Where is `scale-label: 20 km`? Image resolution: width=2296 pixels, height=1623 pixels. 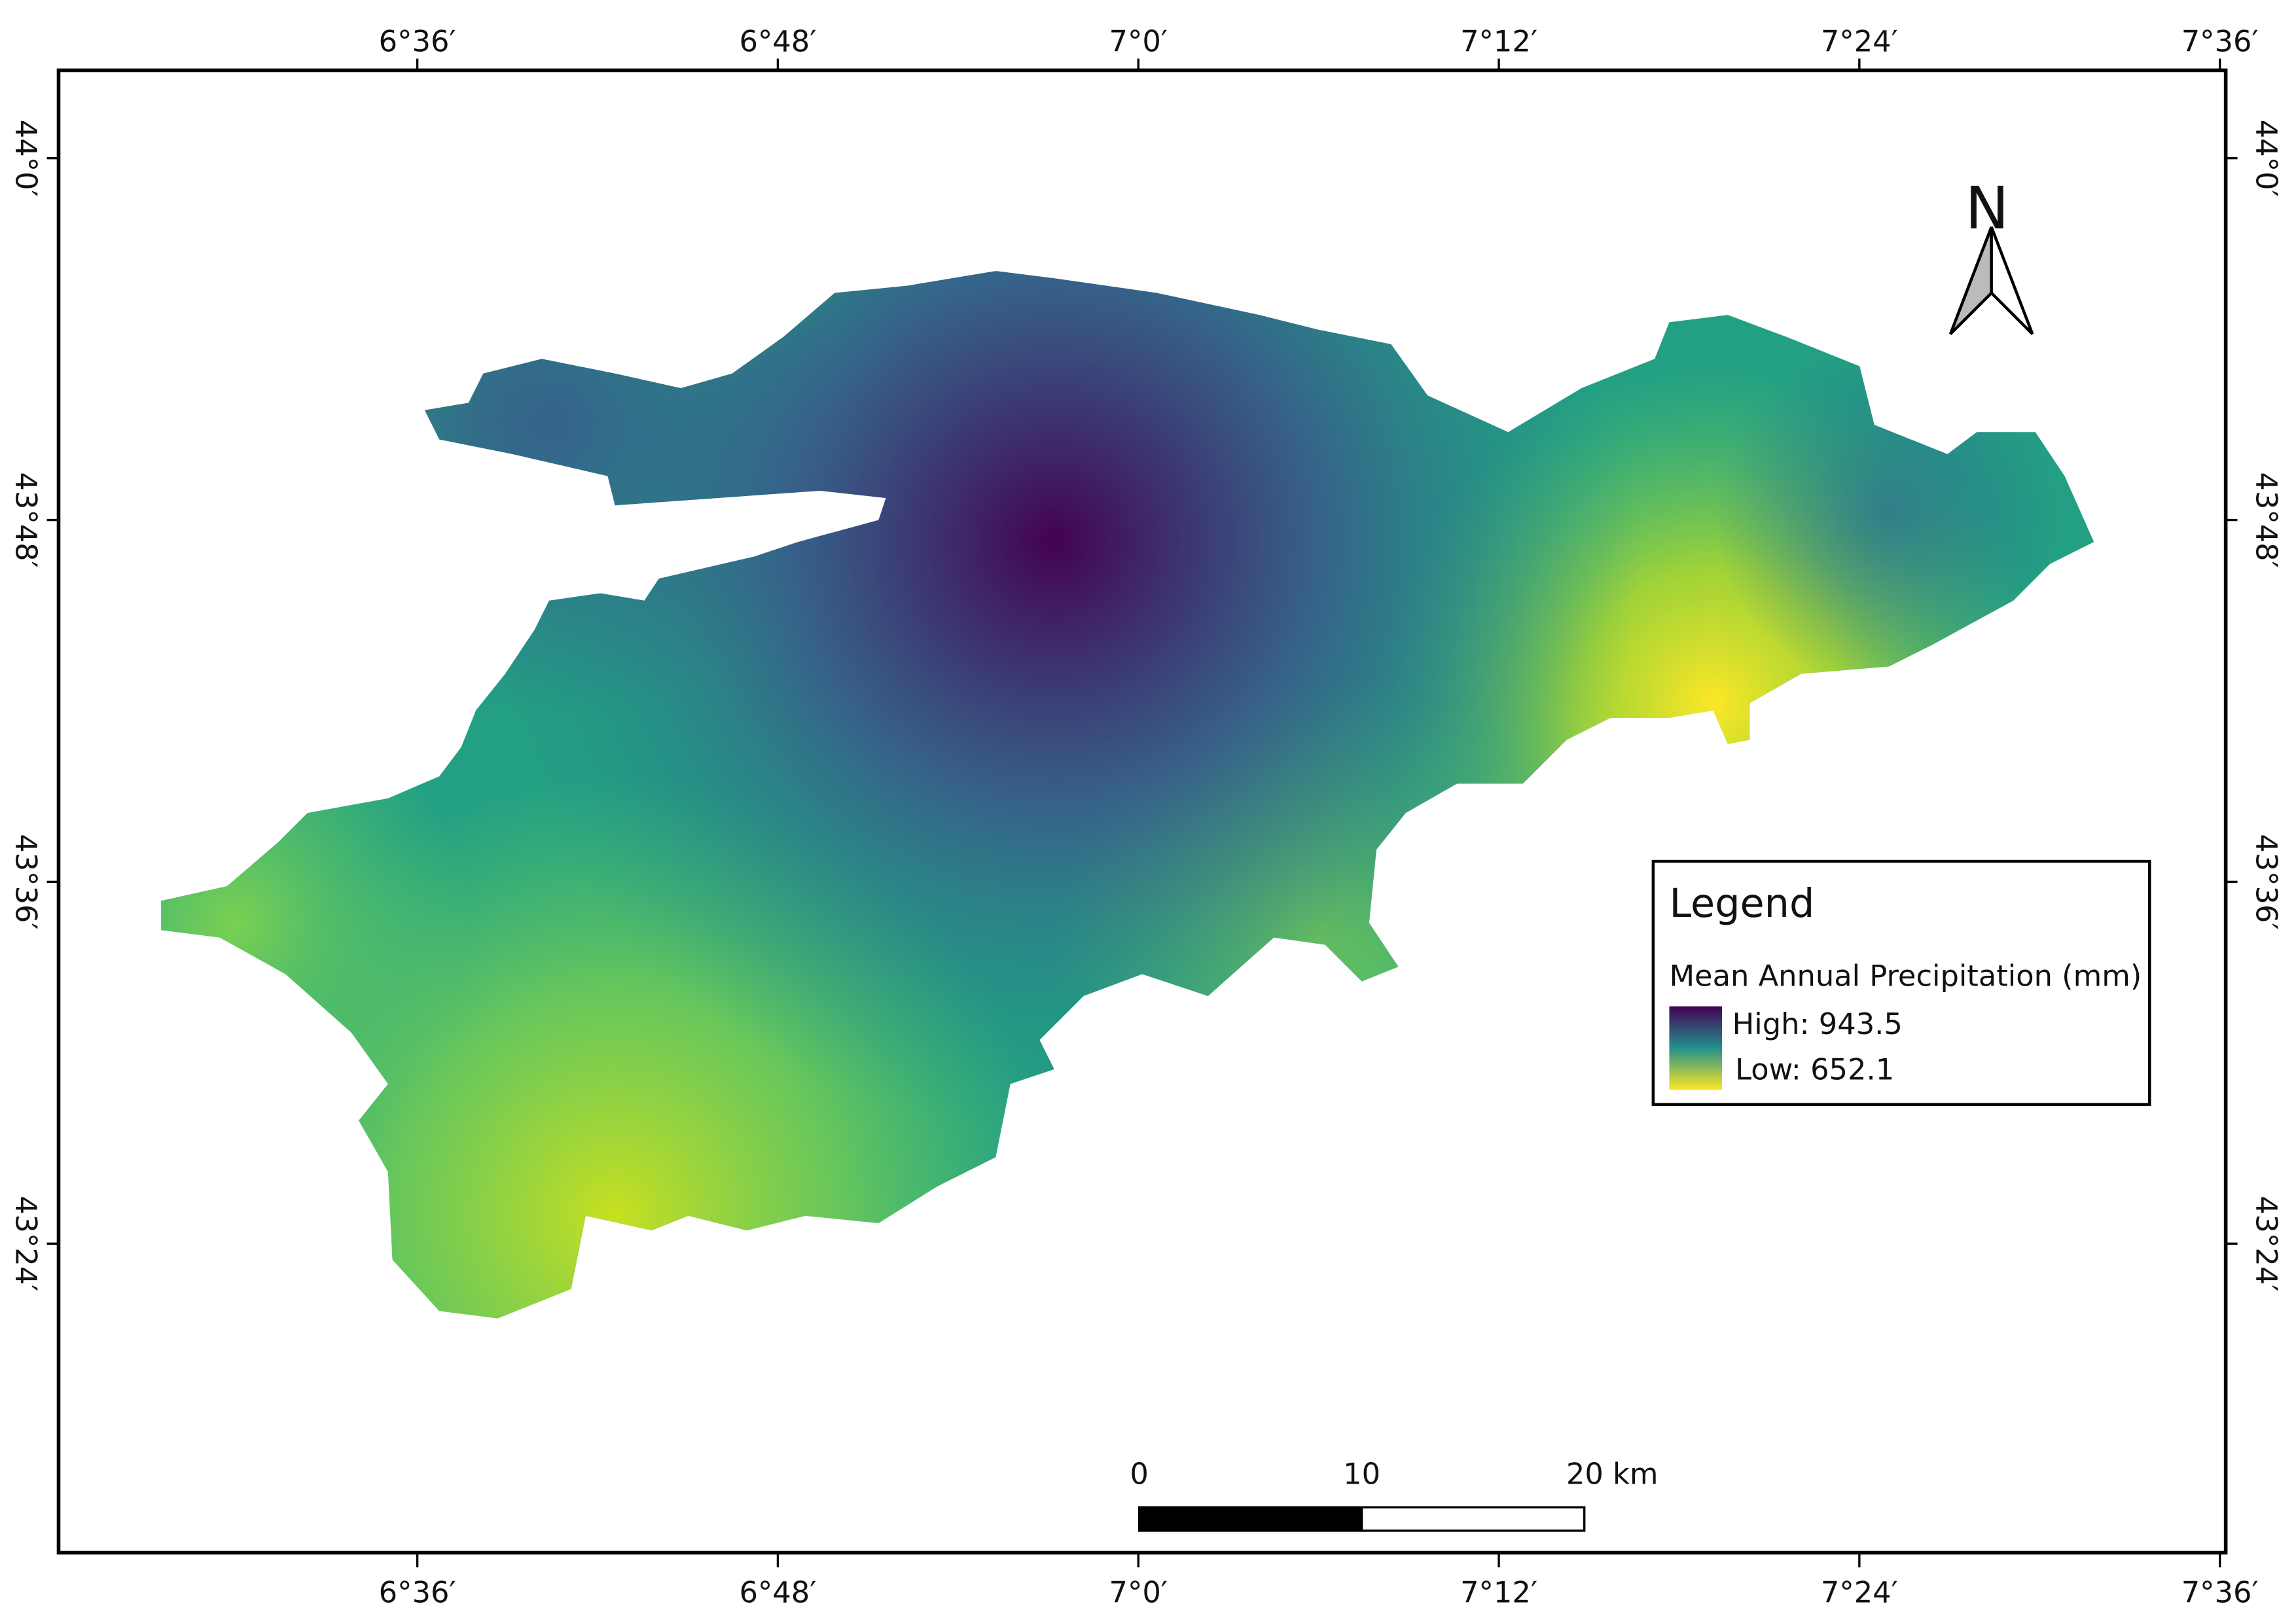 scale-label: 20 km is located at coordinates (1612, 1473).